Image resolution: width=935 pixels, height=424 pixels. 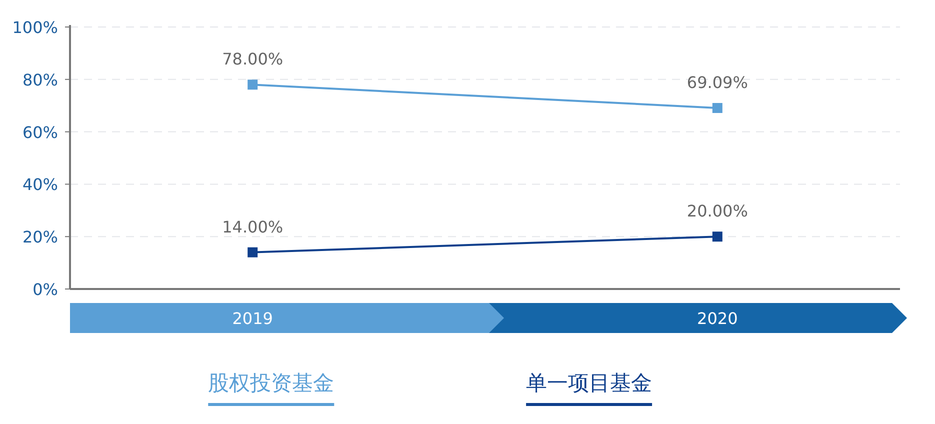 I want to click on x-tick-label: 2020, so click(x=717, y=318).